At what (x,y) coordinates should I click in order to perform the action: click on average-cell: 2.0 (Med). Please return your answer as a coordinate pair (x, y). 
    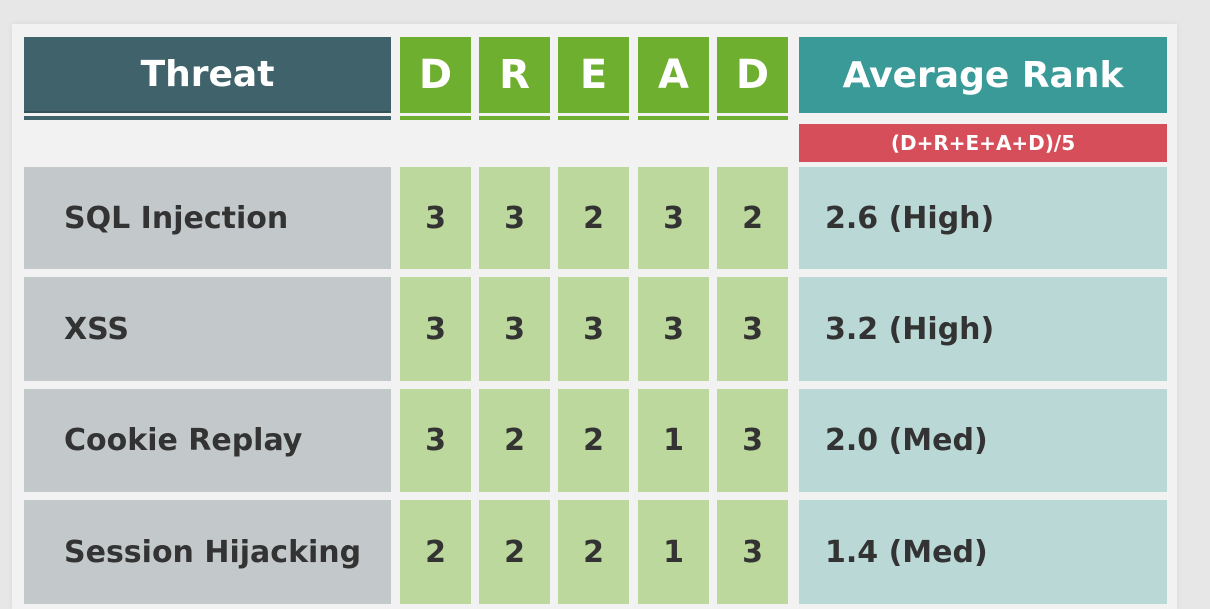
    Looking at the image, I should click on (983, 440).